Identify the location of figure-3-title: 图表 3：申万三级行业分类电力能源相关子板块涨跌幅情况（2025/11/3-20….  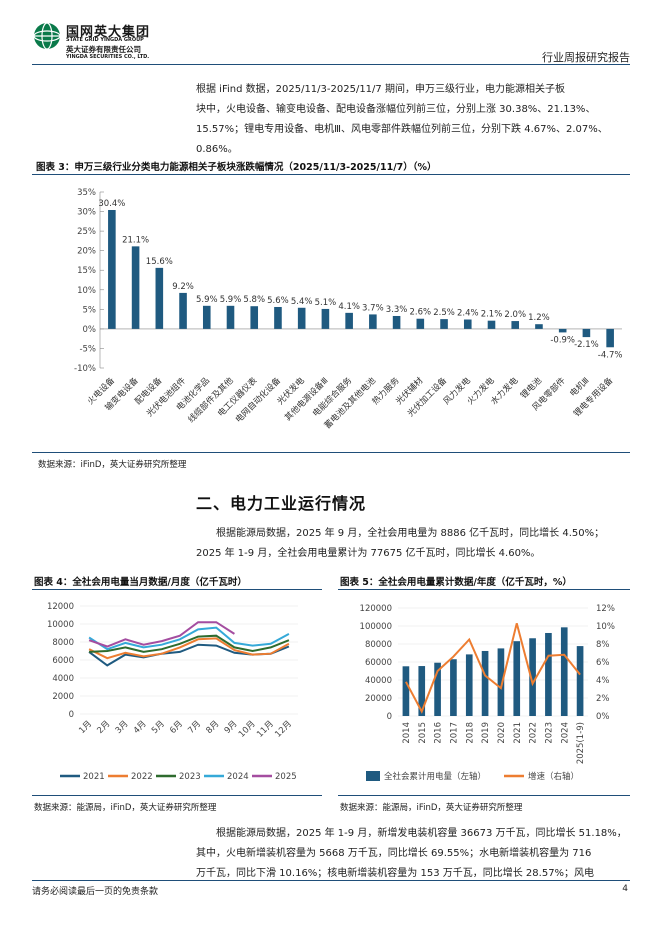
(236, 167).